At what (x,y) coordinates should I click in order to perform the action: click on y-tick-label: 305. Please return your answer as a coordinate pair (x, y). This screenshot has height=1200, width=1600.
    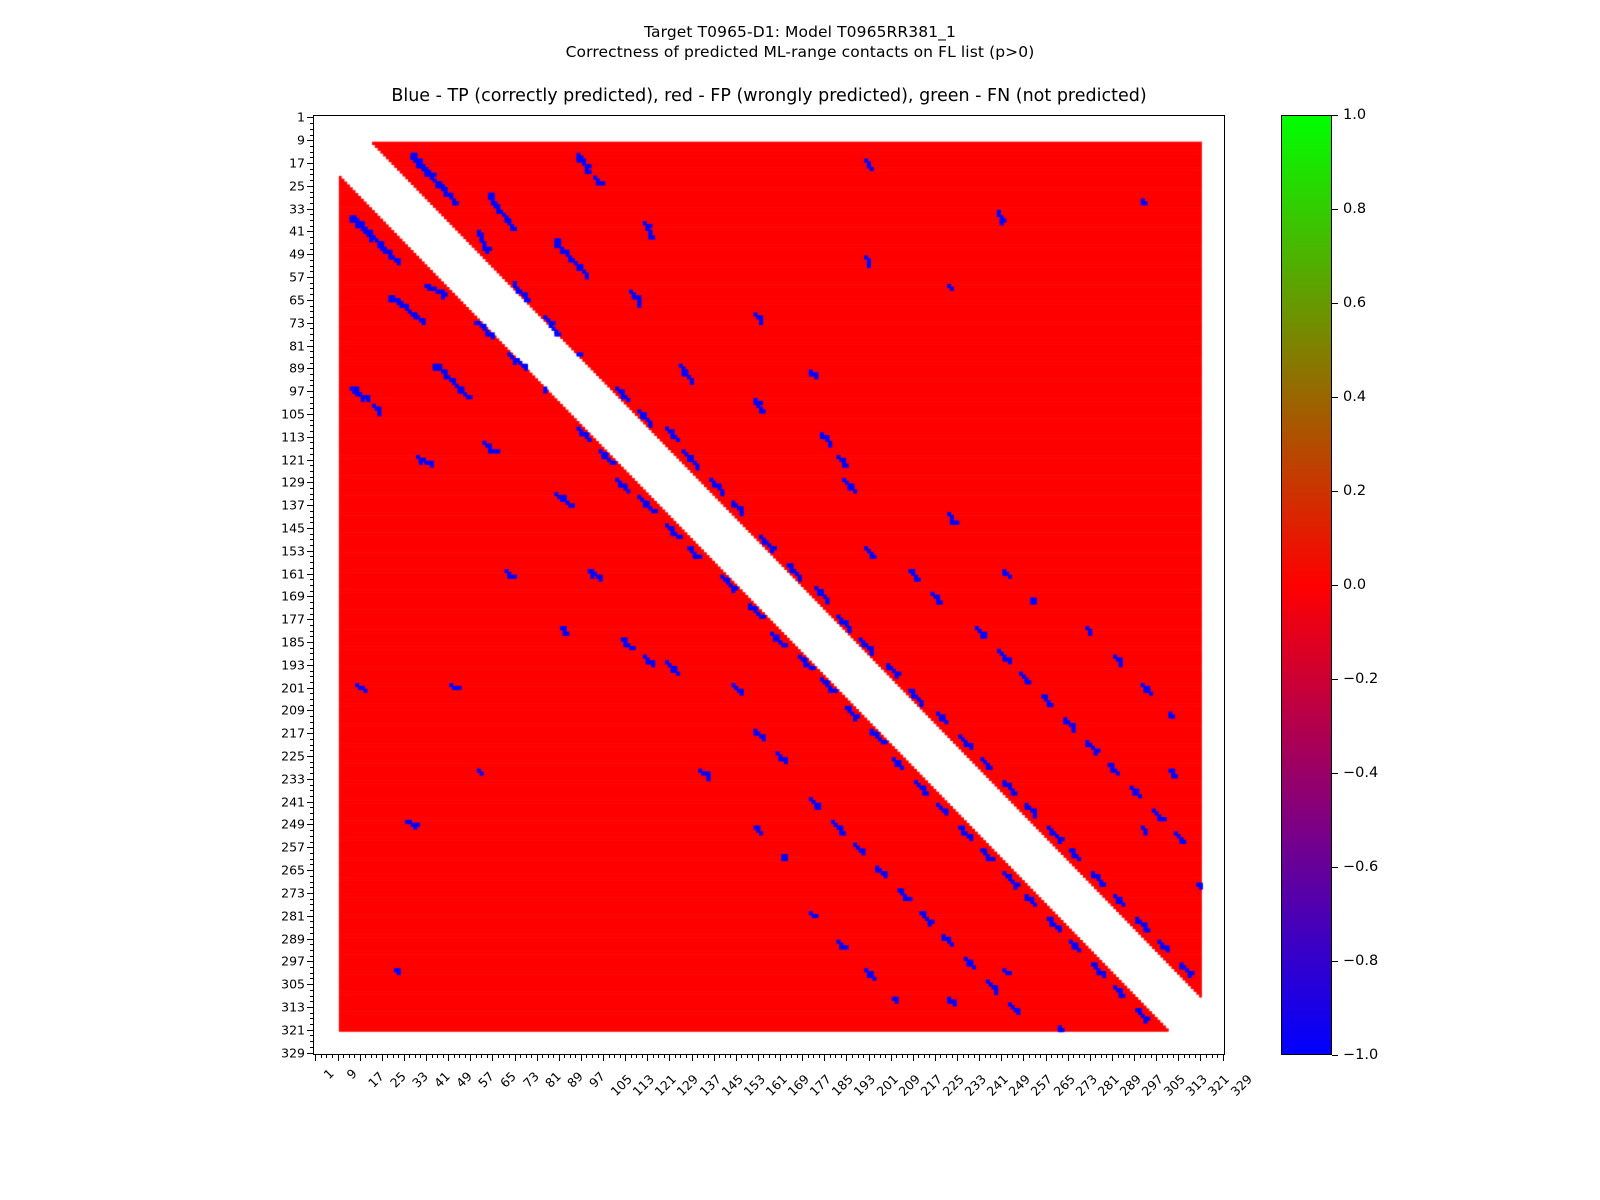
    Looking at the image, I should click on (293, 984).